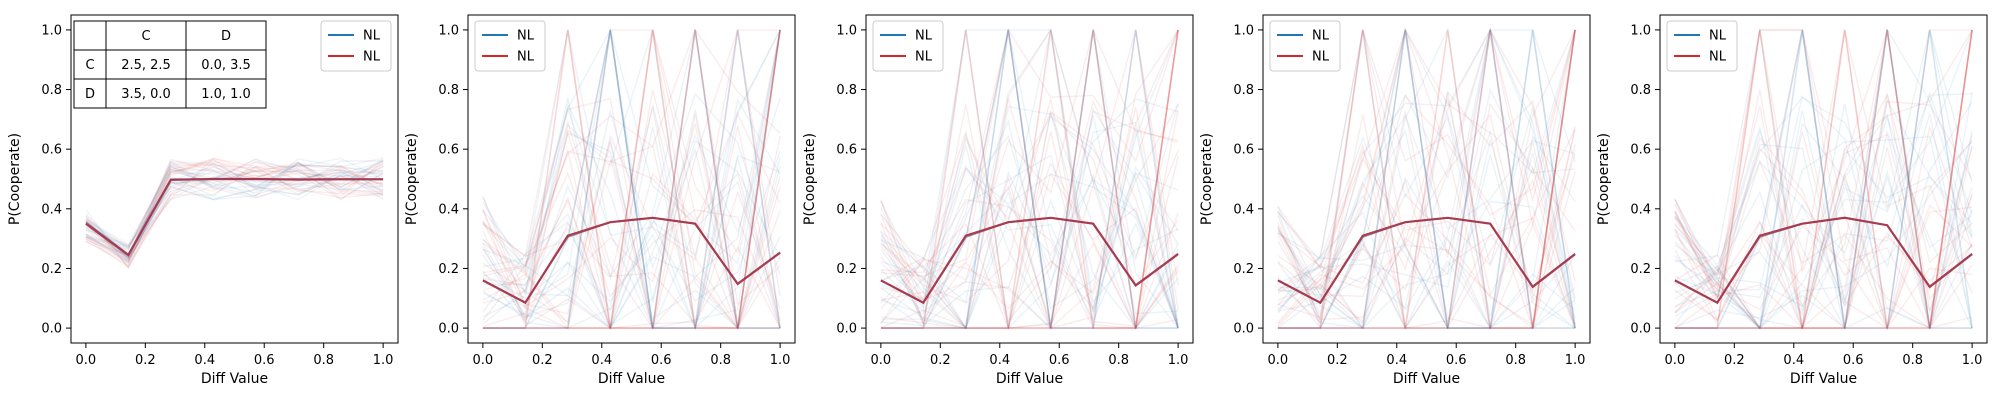  What do you see at coordinates (1396, 360) in the screenshot?
I see `x-tick-label: 0.4` at bounding box center [1396, 360].